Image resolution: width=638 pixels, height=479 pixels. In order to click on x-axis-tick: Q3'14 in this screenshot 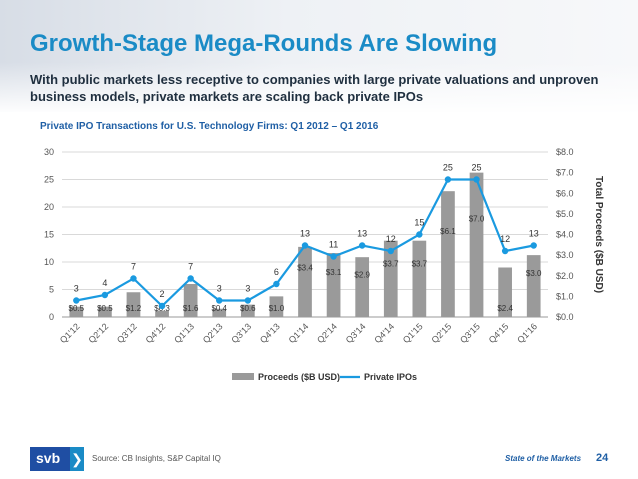, I will do `click(356, 333)`.